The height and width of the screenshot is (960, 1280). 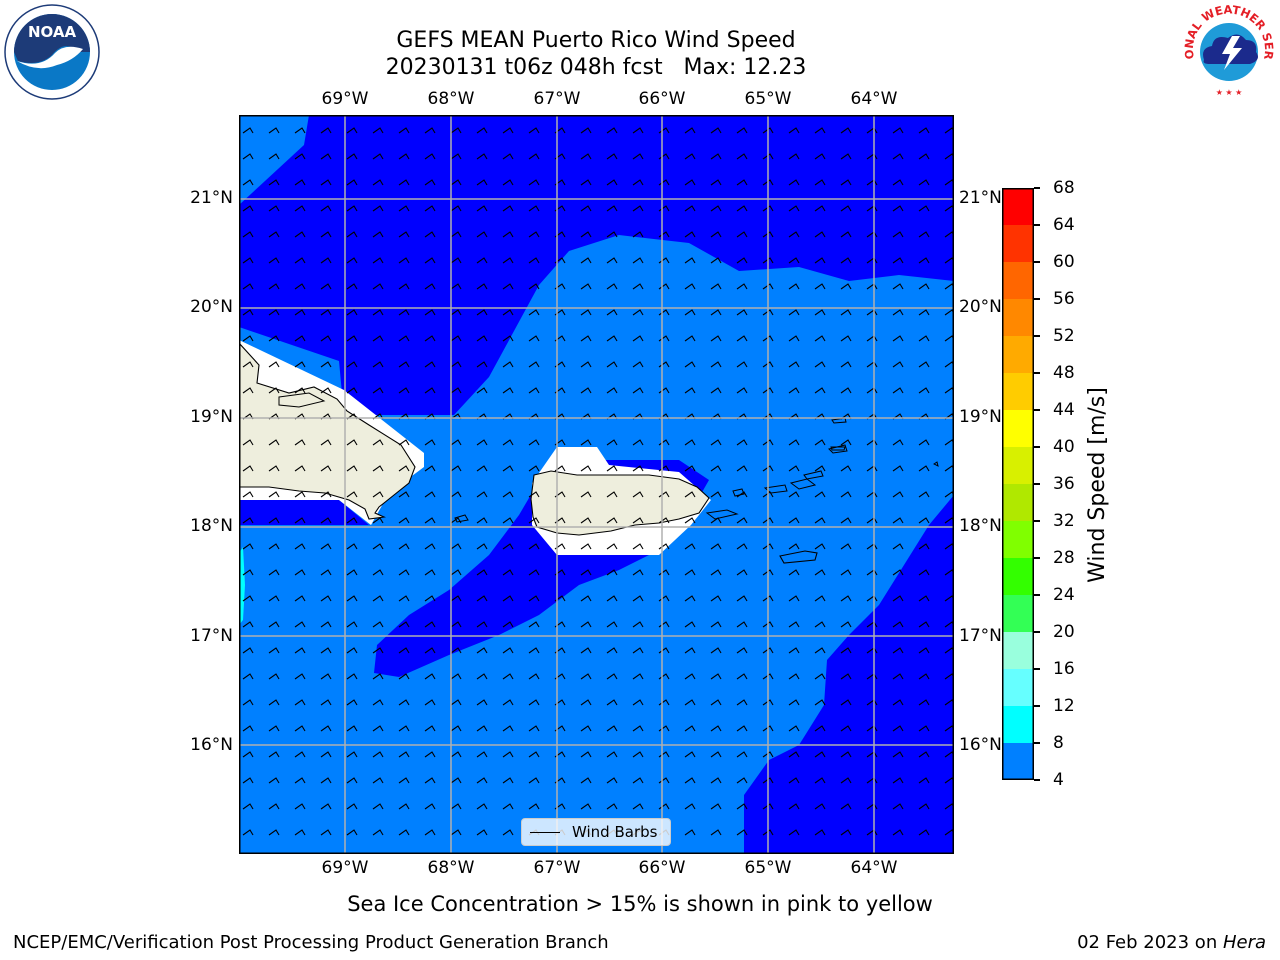 I want to click on lon-label-top-66w: 66°W, so click(x=662, y=99).